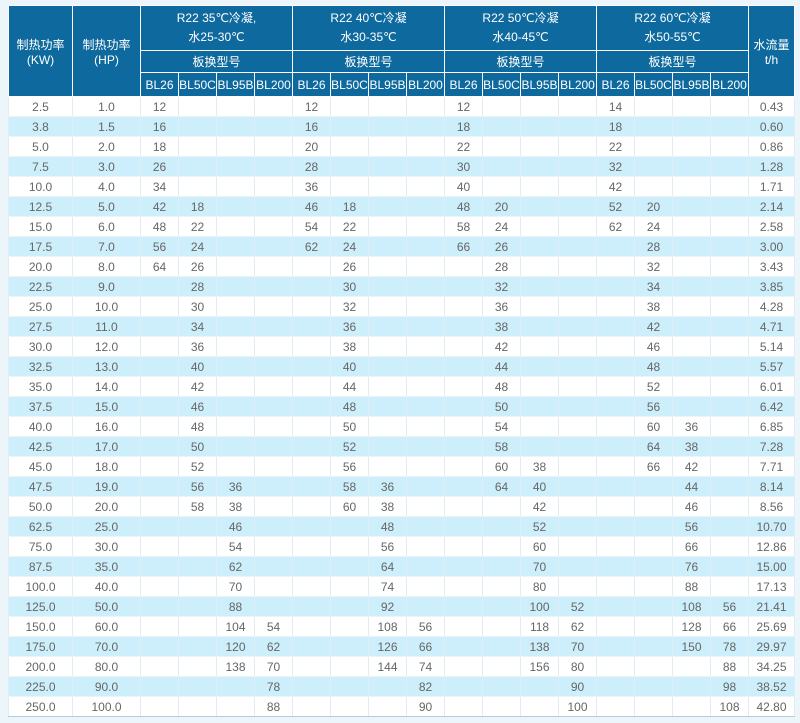 The width and height of the screenshot is (800, 723). I want to click on table-row: 40.0 16.0 48 50 54 60 36 6.85, so click(402, 426).